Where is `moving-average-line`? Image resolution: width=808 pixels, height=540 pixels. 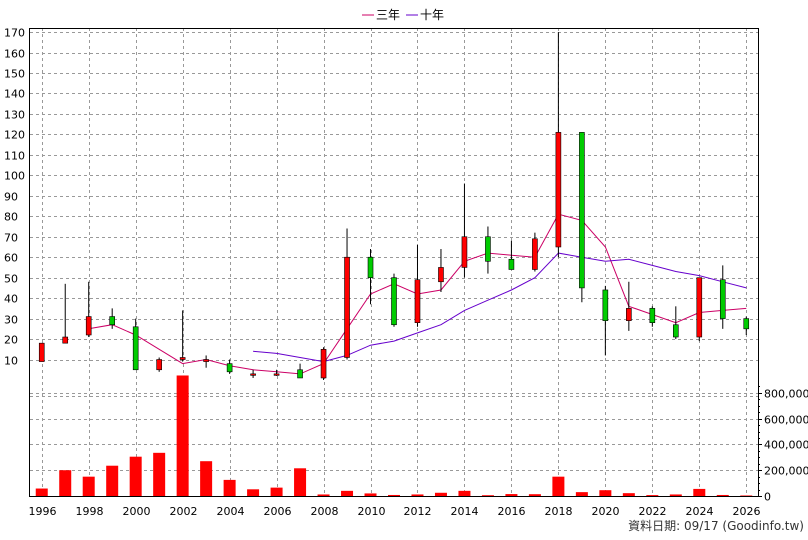 moving-average-line is located at coordinates (500, 307).